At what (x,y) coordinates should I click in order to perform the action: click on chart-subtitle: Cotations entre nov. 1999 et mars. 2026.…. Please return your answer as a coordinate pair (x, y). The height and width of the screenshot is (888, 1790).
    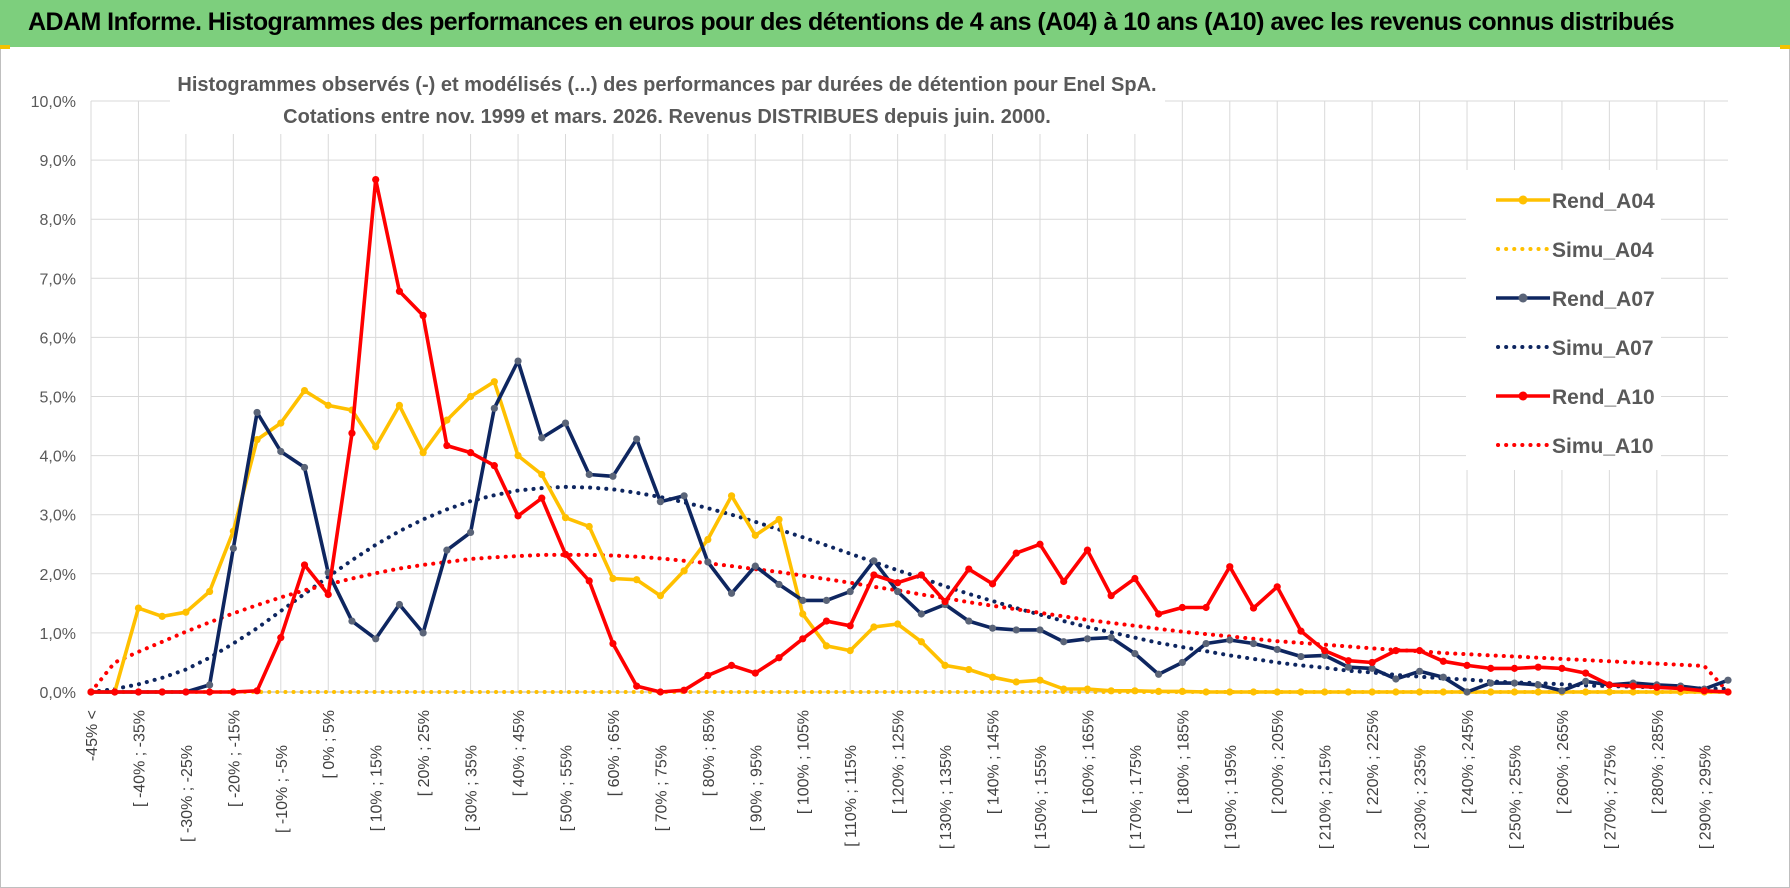
    Looking at the image, I should click on (667, 117).